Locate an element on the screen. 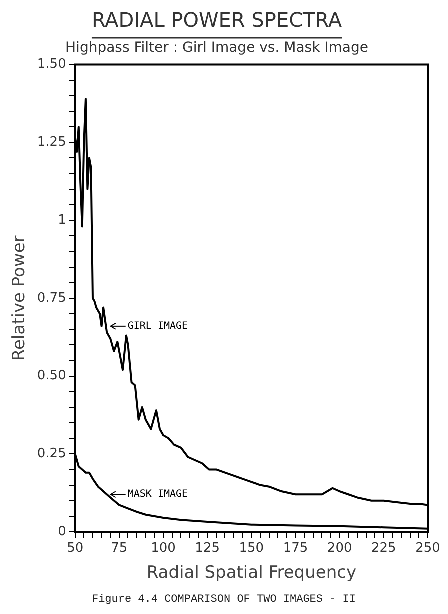  annotation: MASK IMAGE is located at coordinates (158, 494).